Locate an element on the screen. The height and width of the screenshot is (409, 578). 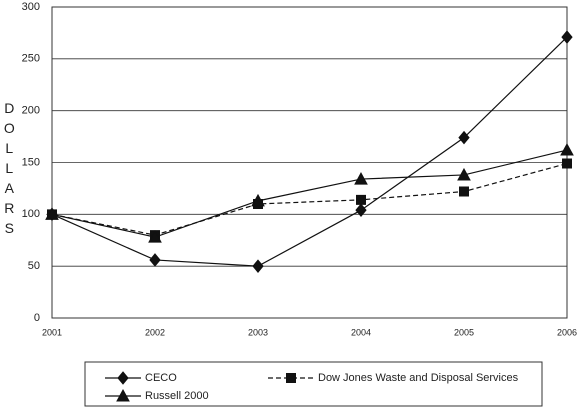
y-tick-label: 200 is located at coordinates (31, 111).